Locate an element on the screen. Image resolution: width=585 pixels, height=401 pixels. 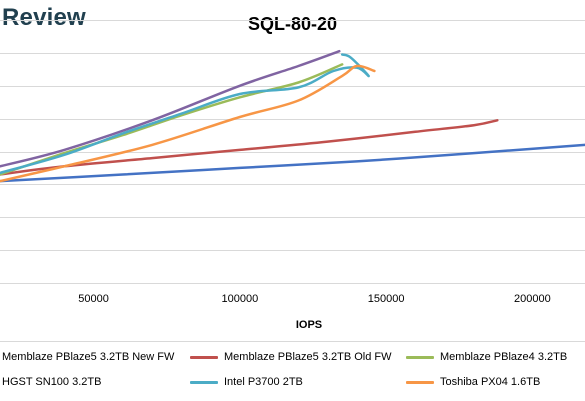
legend-label: HGST SN100 3.2TB is located at coordinates (52, 382).